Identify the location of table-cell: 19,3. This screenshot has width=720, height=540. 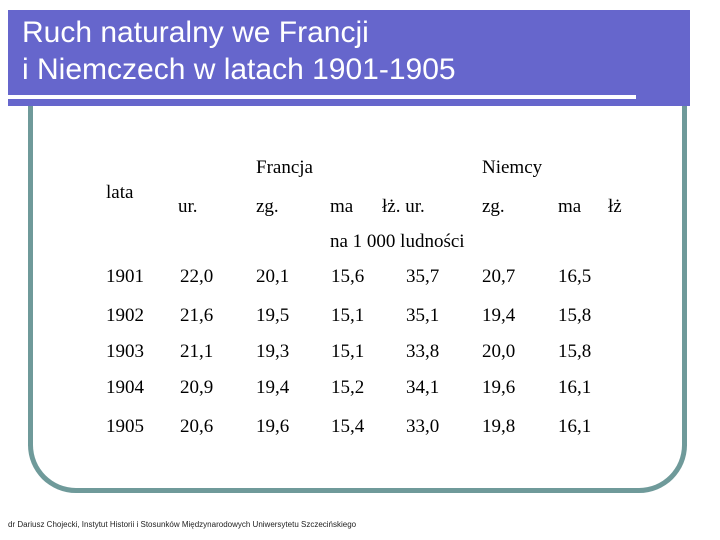
(273, 351).